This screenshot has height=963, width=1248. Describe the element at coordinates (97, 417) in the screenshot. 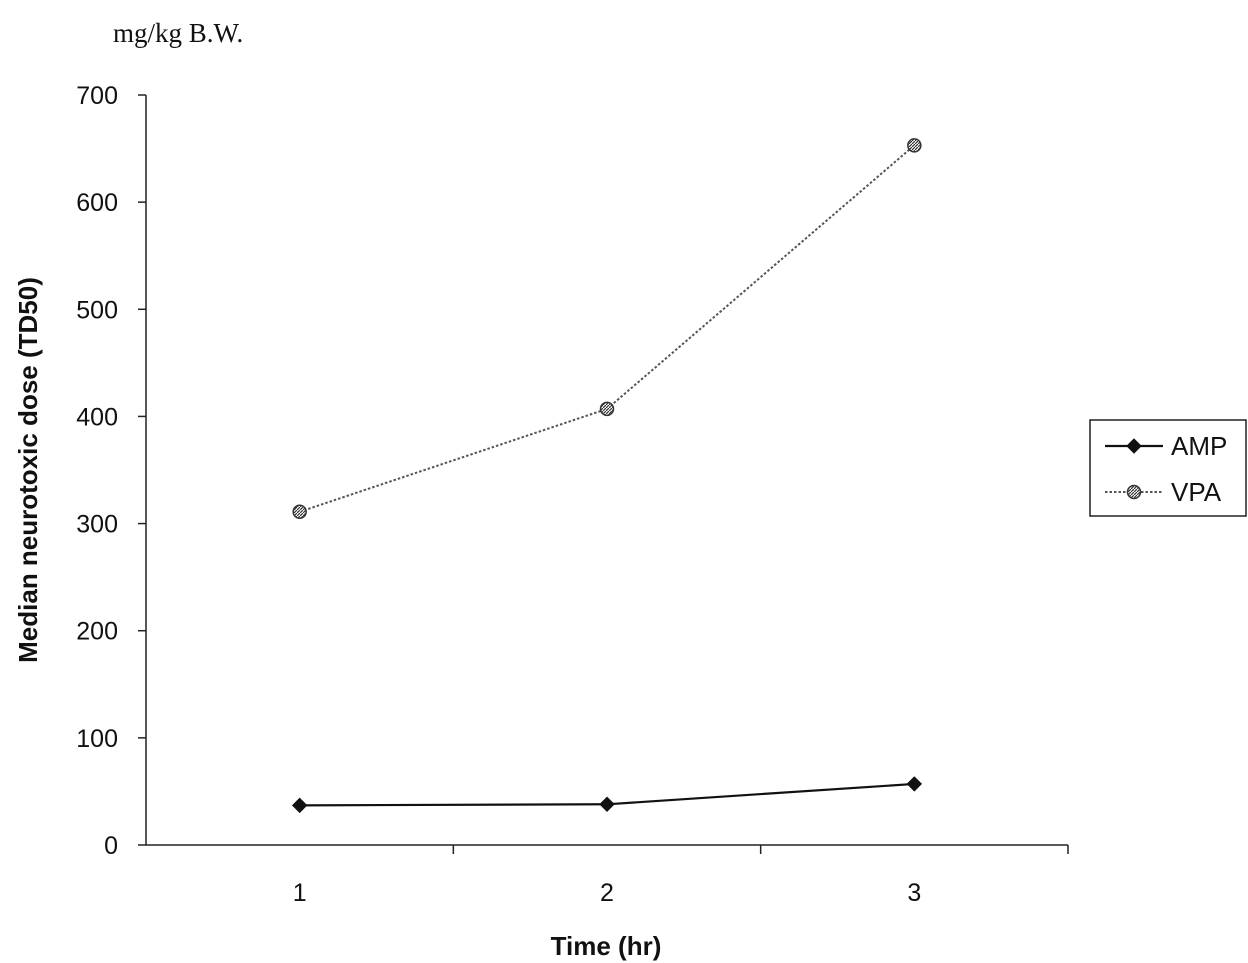

I see `y-tick-label: 400` at that location.